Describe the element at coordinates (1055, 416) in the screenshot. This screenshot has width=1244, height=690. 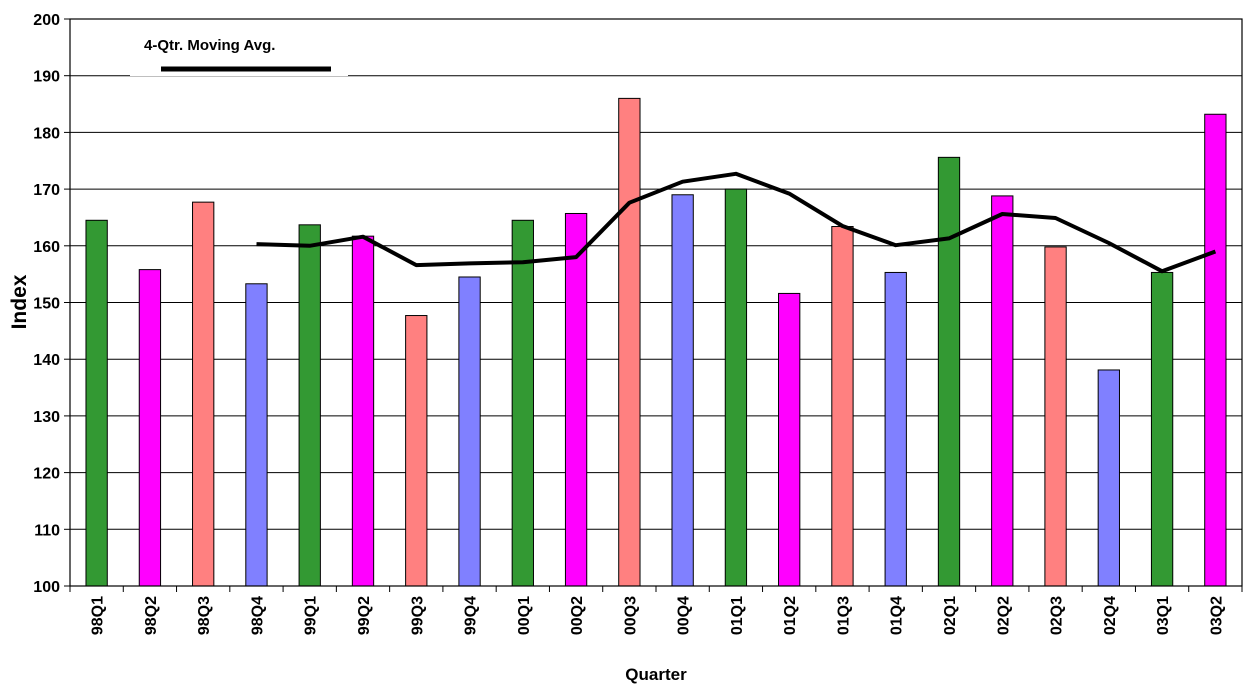
I see `bar-02Q3` at that location.